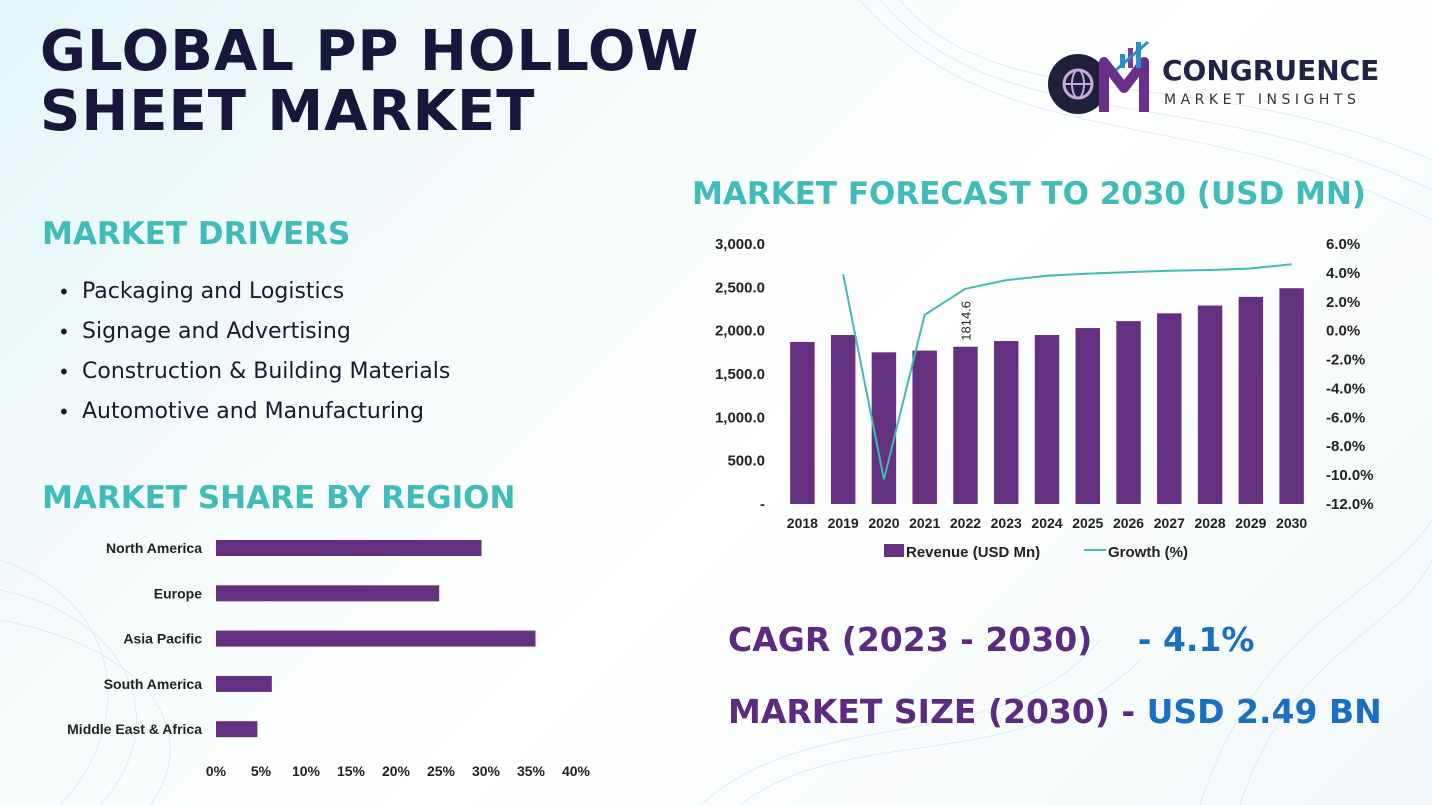 Image resolution: width=1432 pixels, height=805 pixels. What do you see at coordinates (1343, 302) in the screenshot?
I see `y-right-tick-label: 2.0%` at bounding box center [1343, 302].